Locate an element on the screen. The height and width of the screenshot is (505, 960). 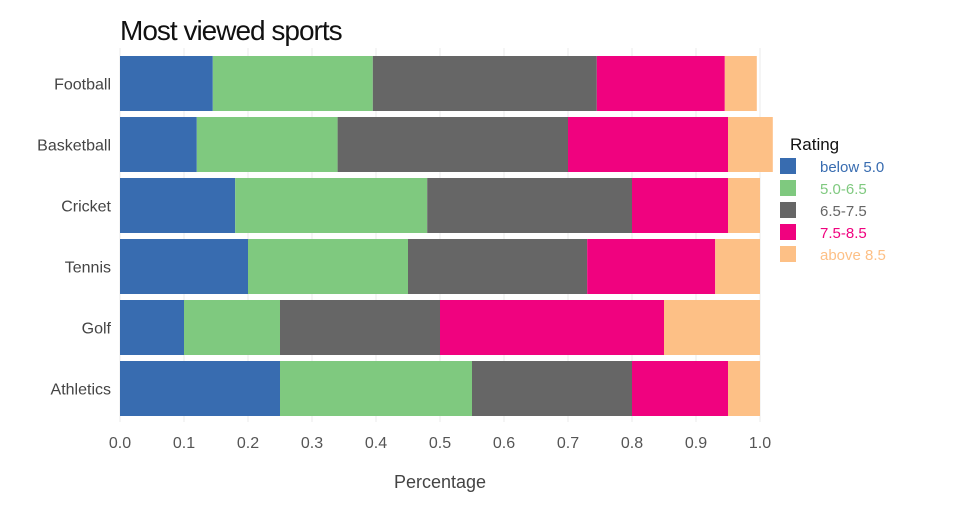
x-tick-label: 1.0 is located at coordinates (760, 443).